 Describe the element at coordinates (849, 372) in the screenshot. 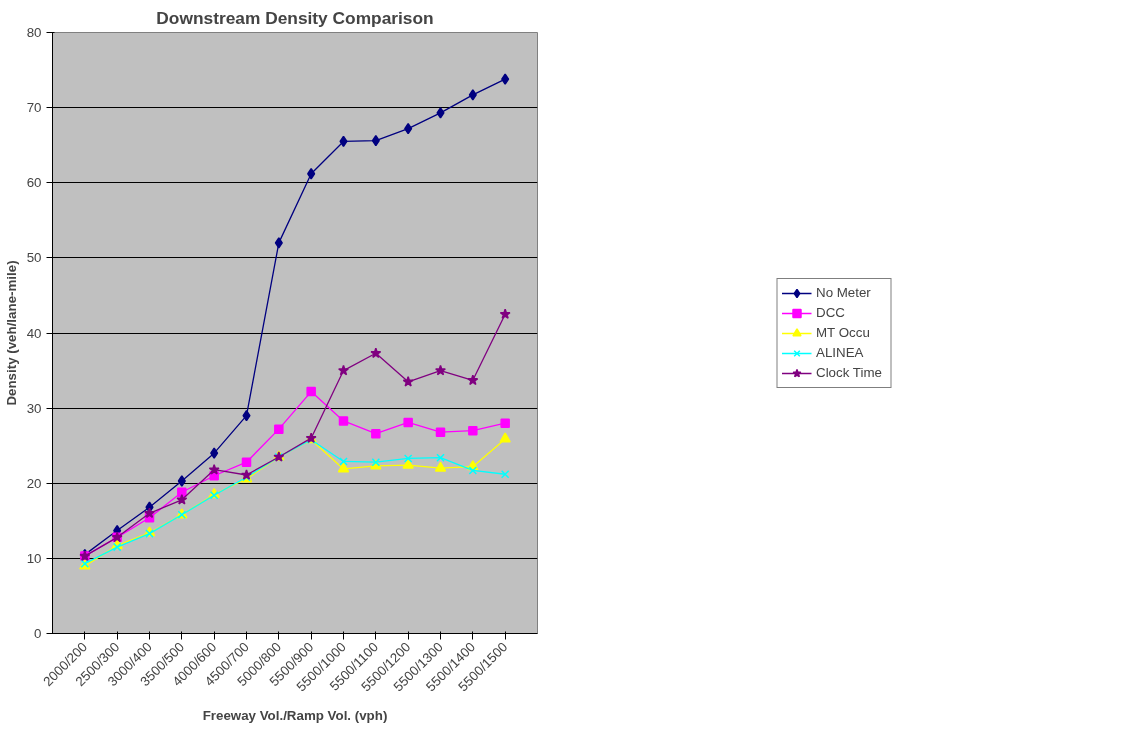

I see `legend-label: Clock Time` at that location.